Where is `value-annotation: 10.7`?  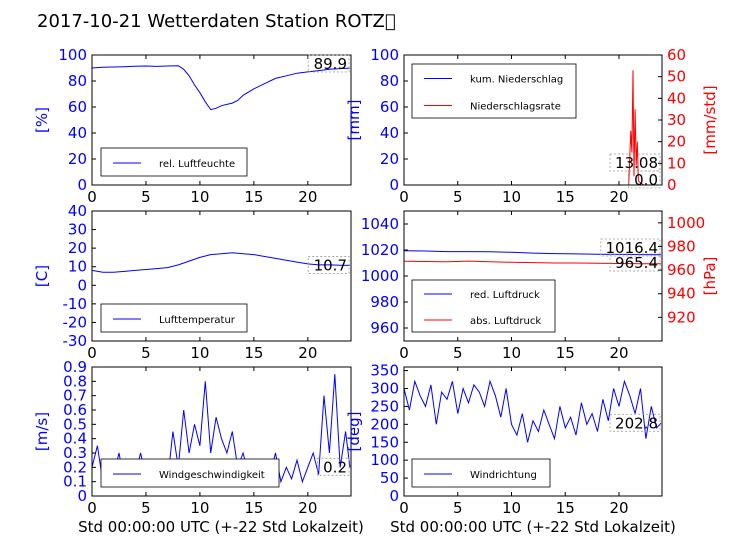 value-annotation: 10.7 is located at coordinates (330, 265).